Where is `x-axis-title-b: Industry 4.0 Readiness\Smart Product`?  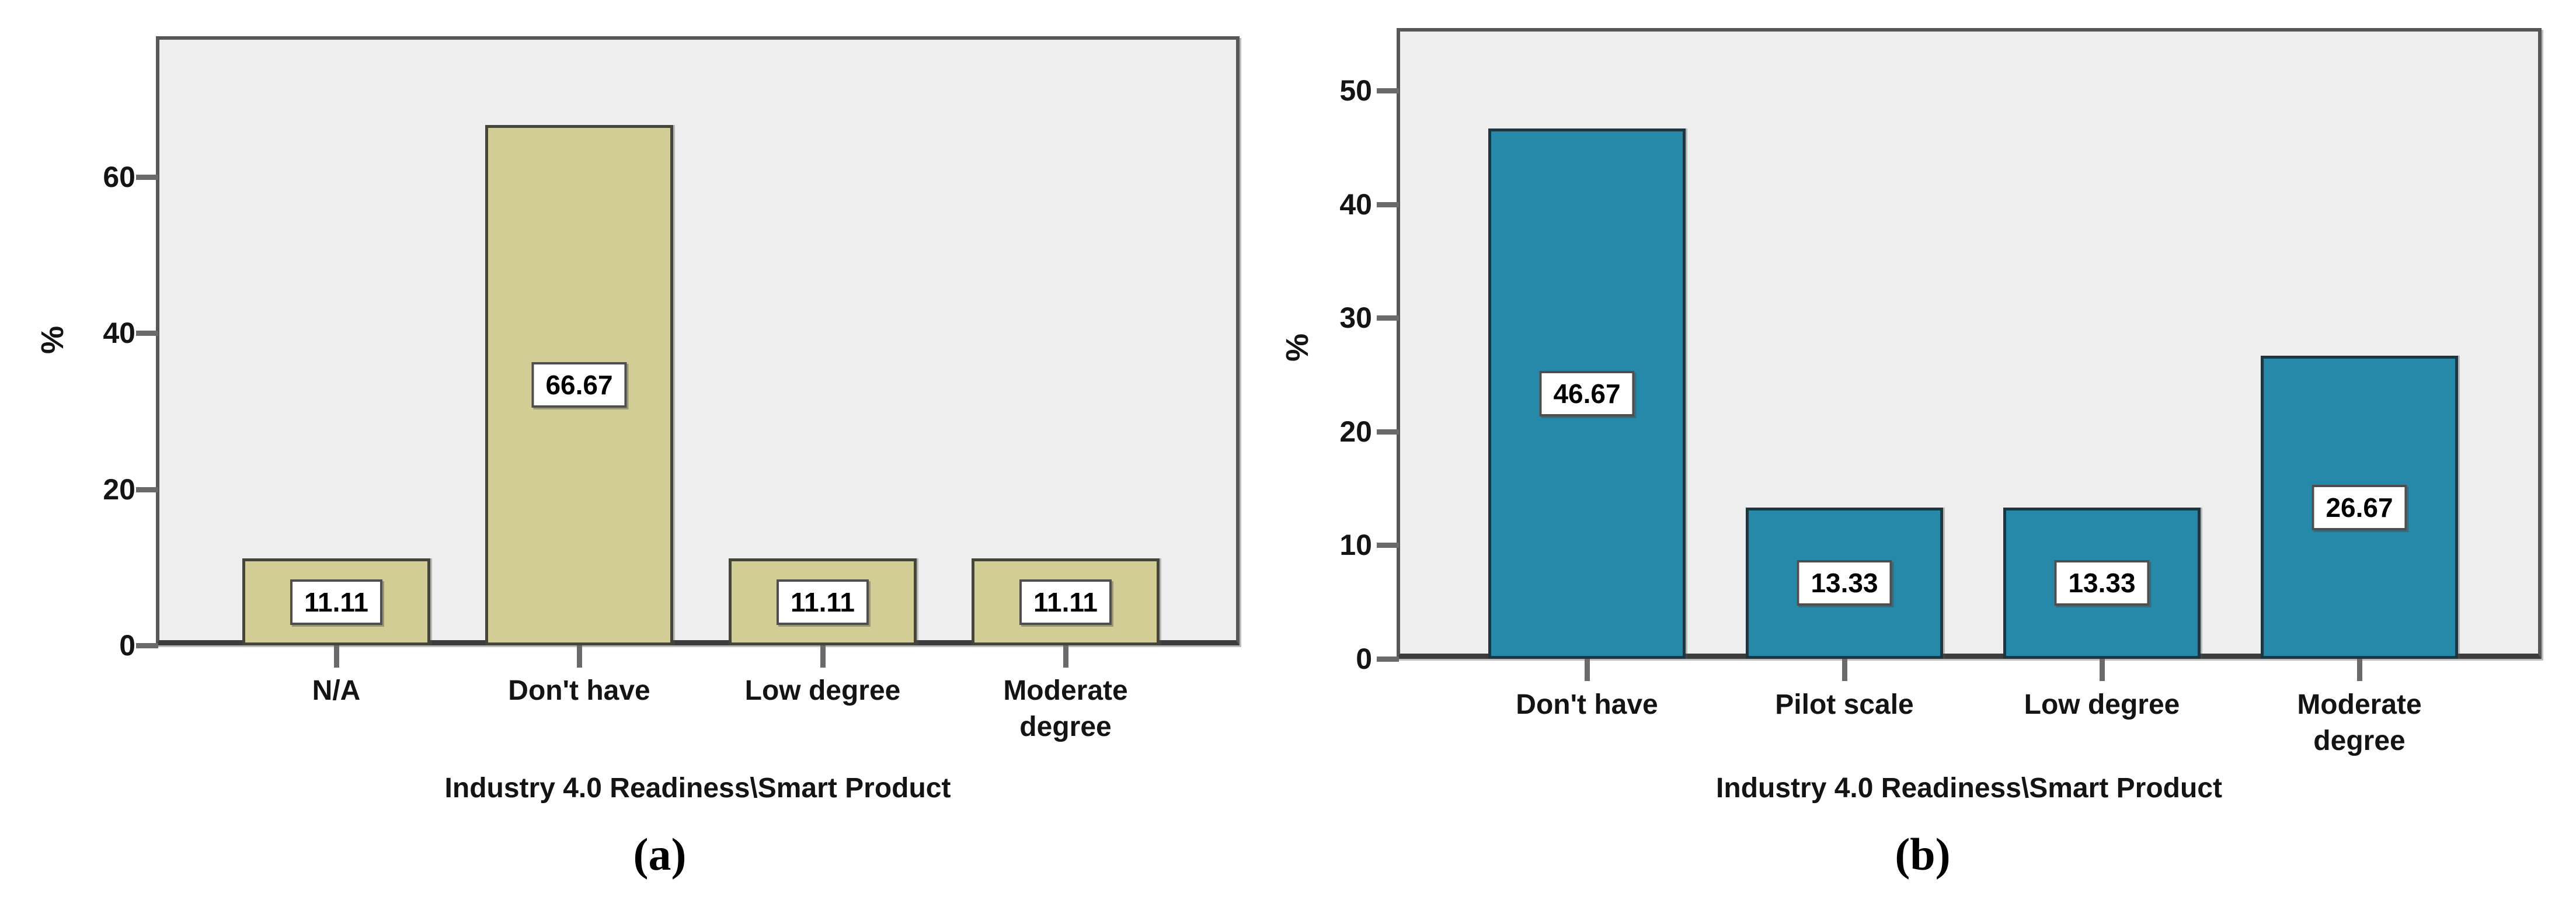
x-axis-title-b: Industry 4.0 Readiness\Smart Product is located at coordinates (1969, 788).